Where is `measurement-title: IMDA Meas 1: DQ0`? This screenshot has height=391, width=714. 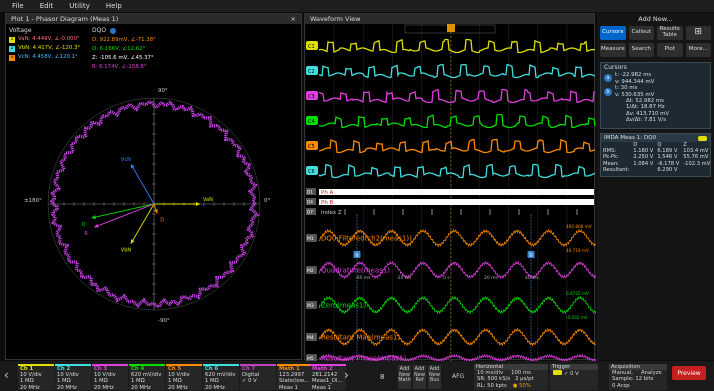
measurement-title: IMDA Meas 1: DQ0 is located at coordinates (630, 138).